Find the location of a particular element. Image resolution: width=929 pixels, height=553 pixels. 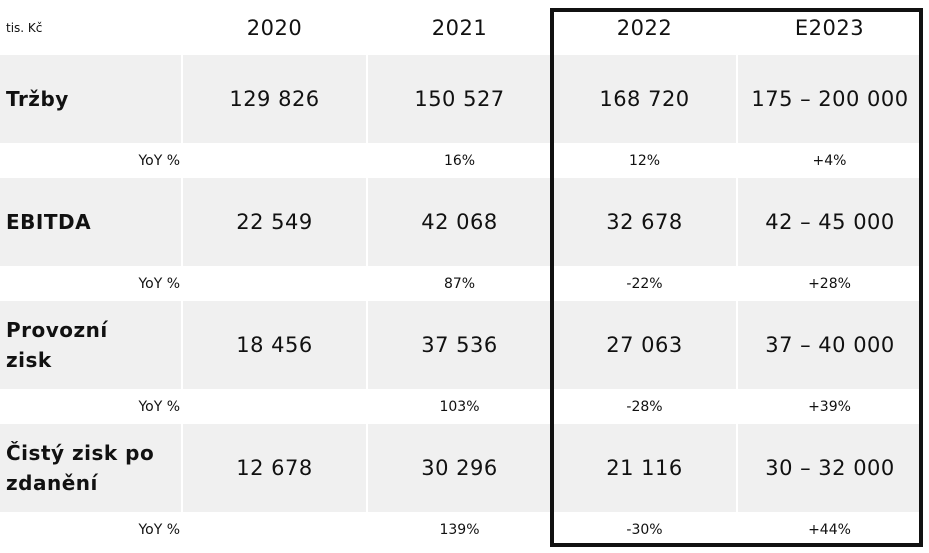

value-cell: 18 456 is located at coordinates (274, 345).